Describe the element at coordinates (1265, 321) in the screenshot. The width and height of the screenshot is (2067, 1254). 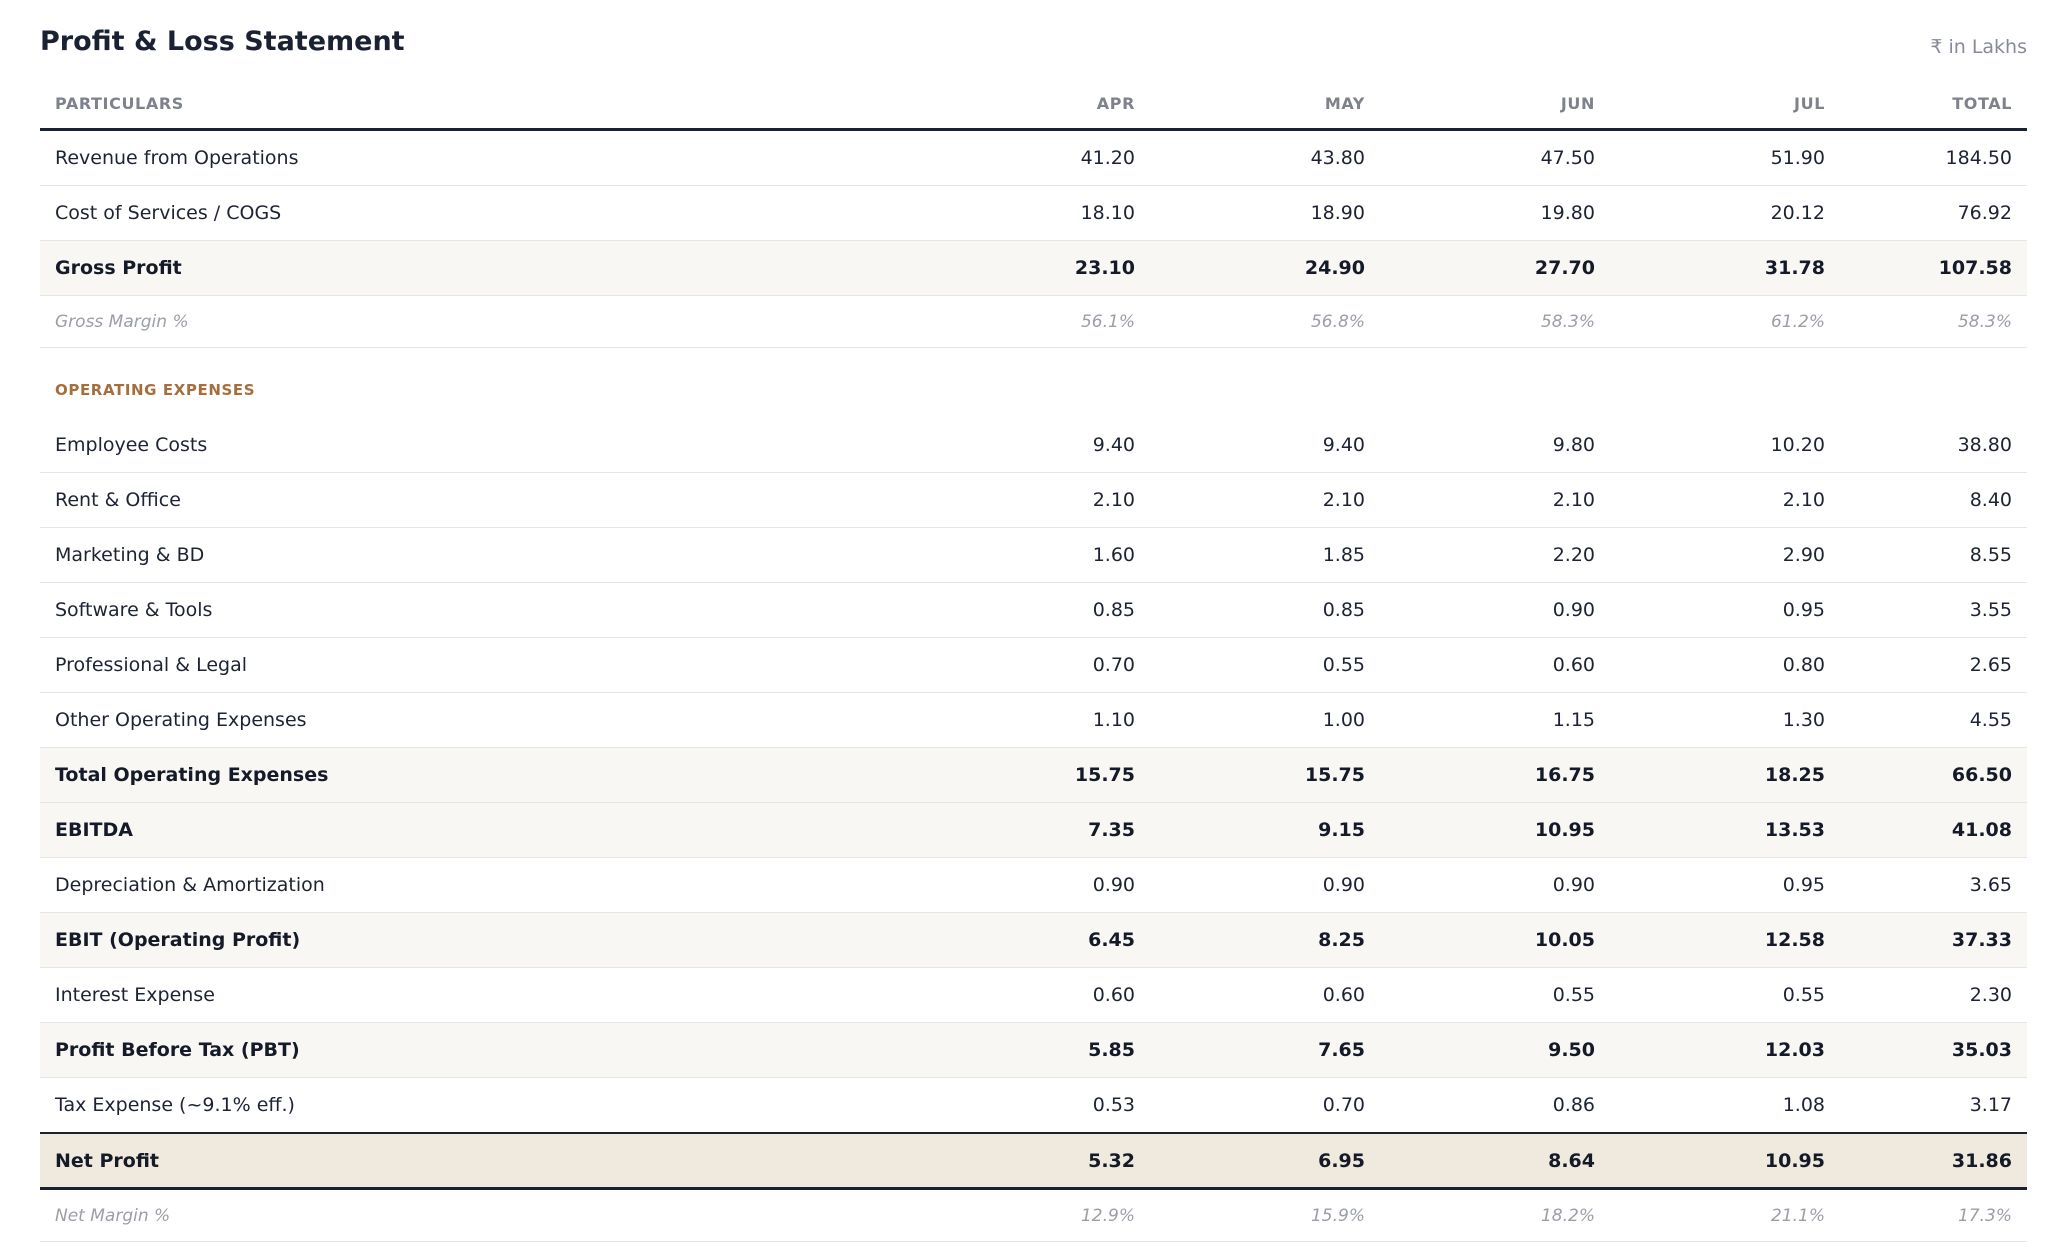
I see `cell-may: 56.8%` at that location.